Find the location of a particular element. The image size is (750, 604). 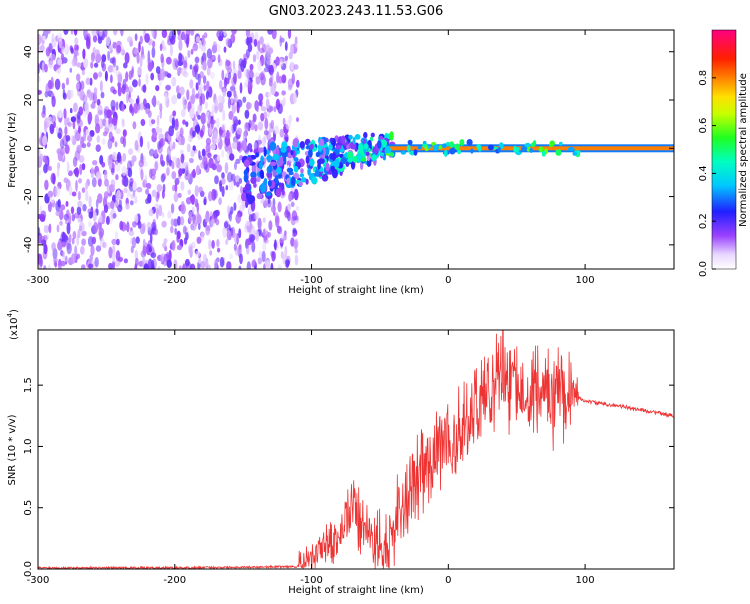

colorbar-tick-label: 0.0 is located at coordinates (703, 269).